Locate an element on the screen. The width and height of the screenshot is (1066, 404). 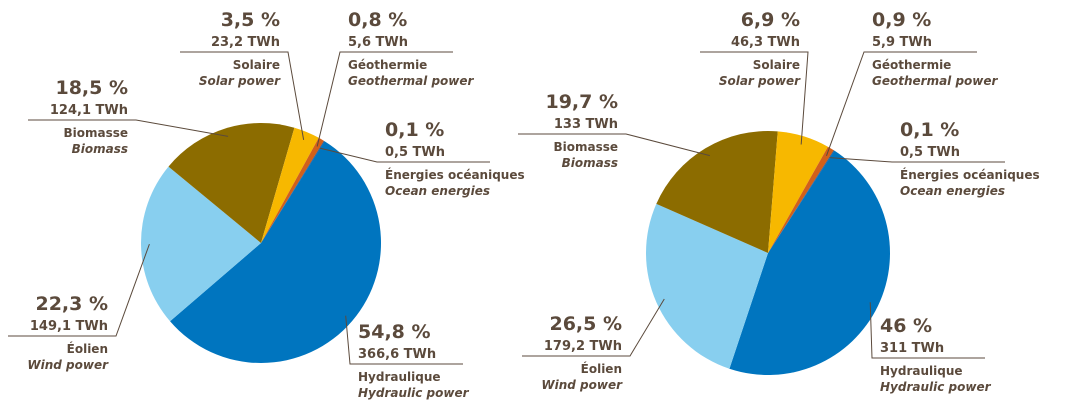
twh-label: 46,3 TWh is located at coordinates (765, 42).